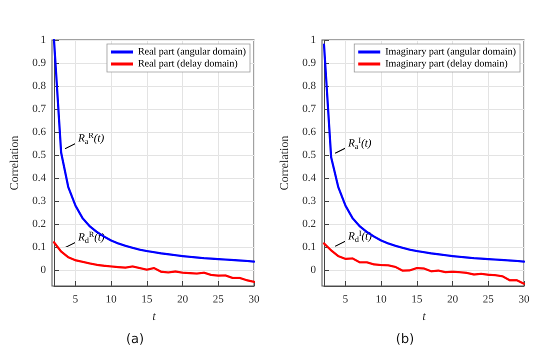 The width and height of the screenshot is (540, 364). I want to click on text: (b), so click(405, 339).